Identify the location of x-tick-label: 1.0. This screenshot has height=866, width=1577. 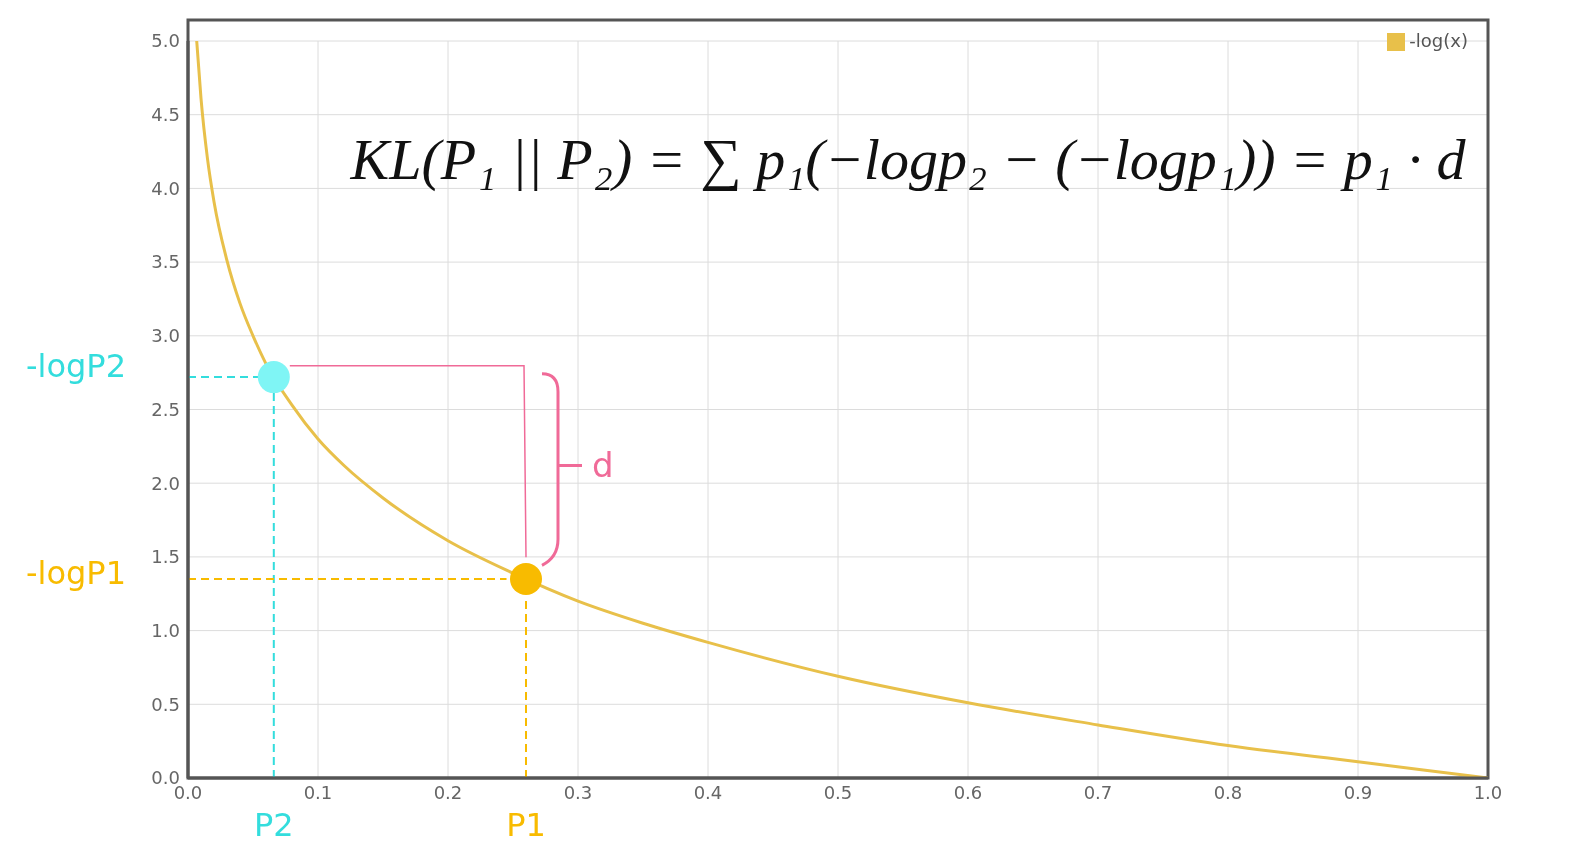
(1488, 792).